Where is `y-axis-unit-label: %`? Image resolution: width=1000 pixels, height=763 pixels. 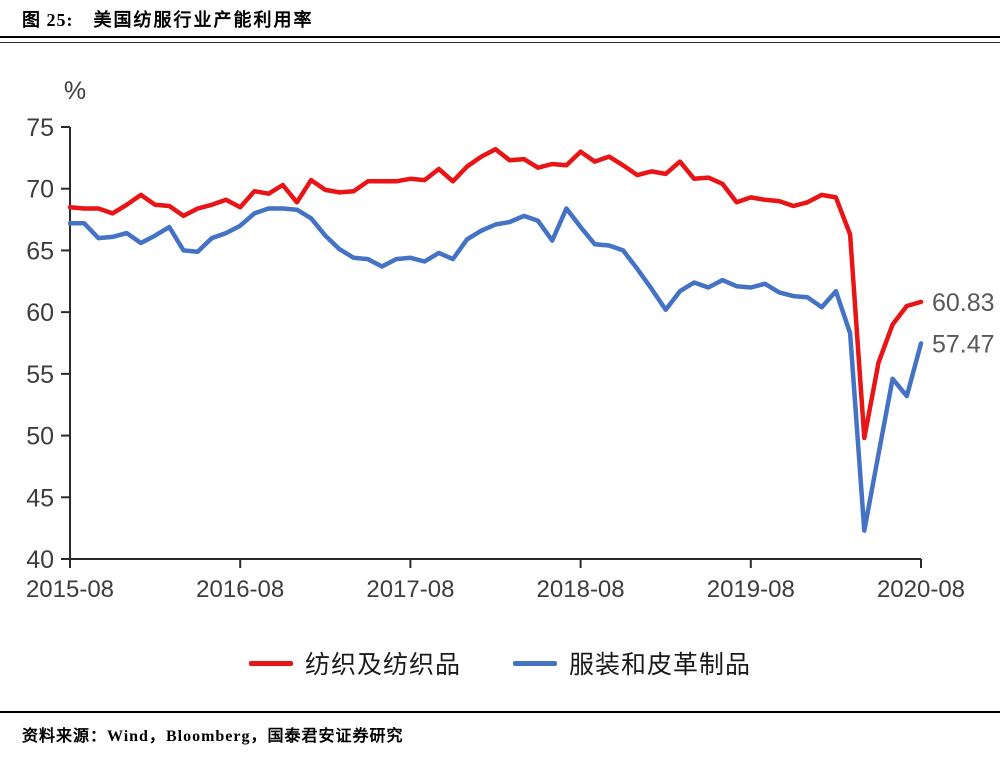
y-axis-unit-label: % is located at coordinates (75, 91).